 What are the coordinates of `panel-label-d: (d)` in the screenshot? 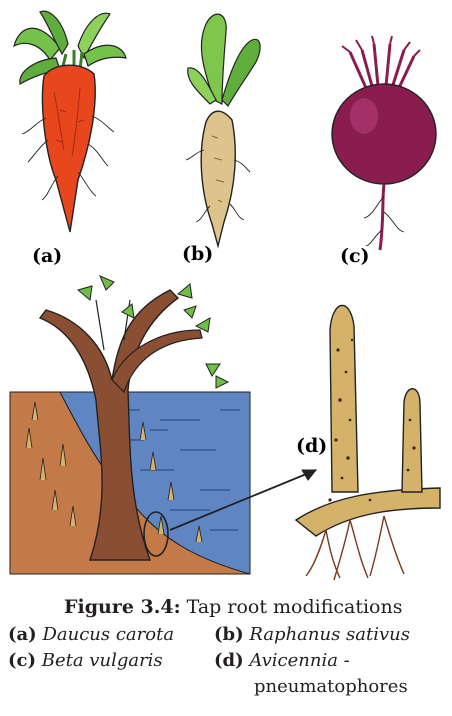 It's located at (311, 446).